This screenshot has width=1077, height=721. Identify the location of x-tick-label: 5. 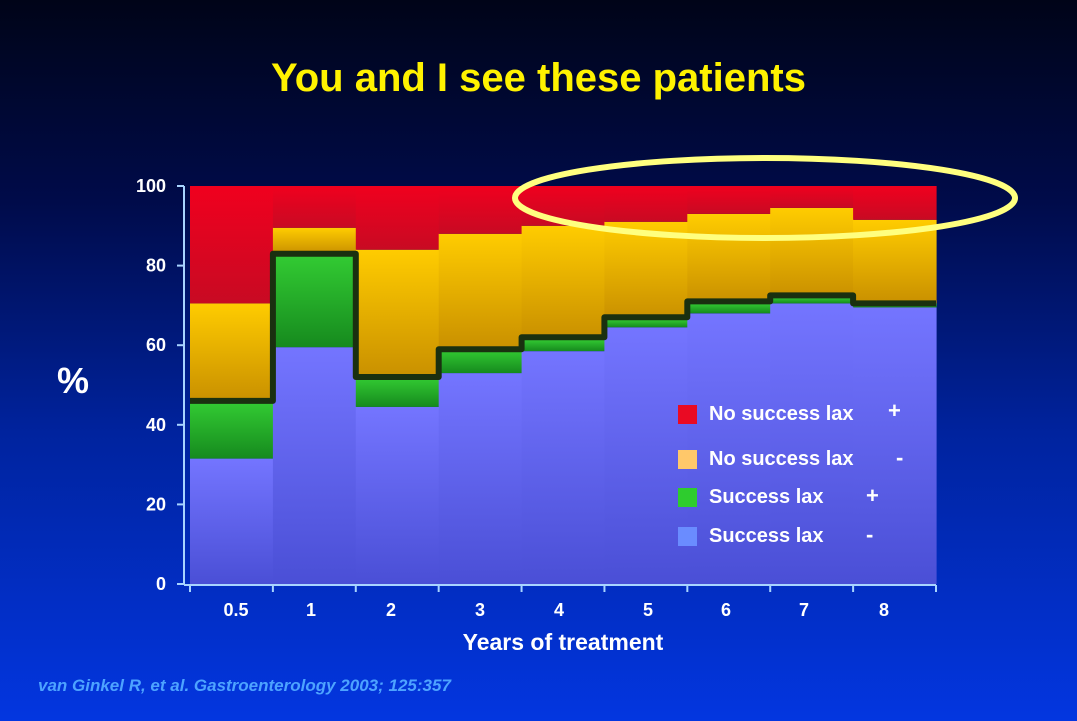
(648, 610).